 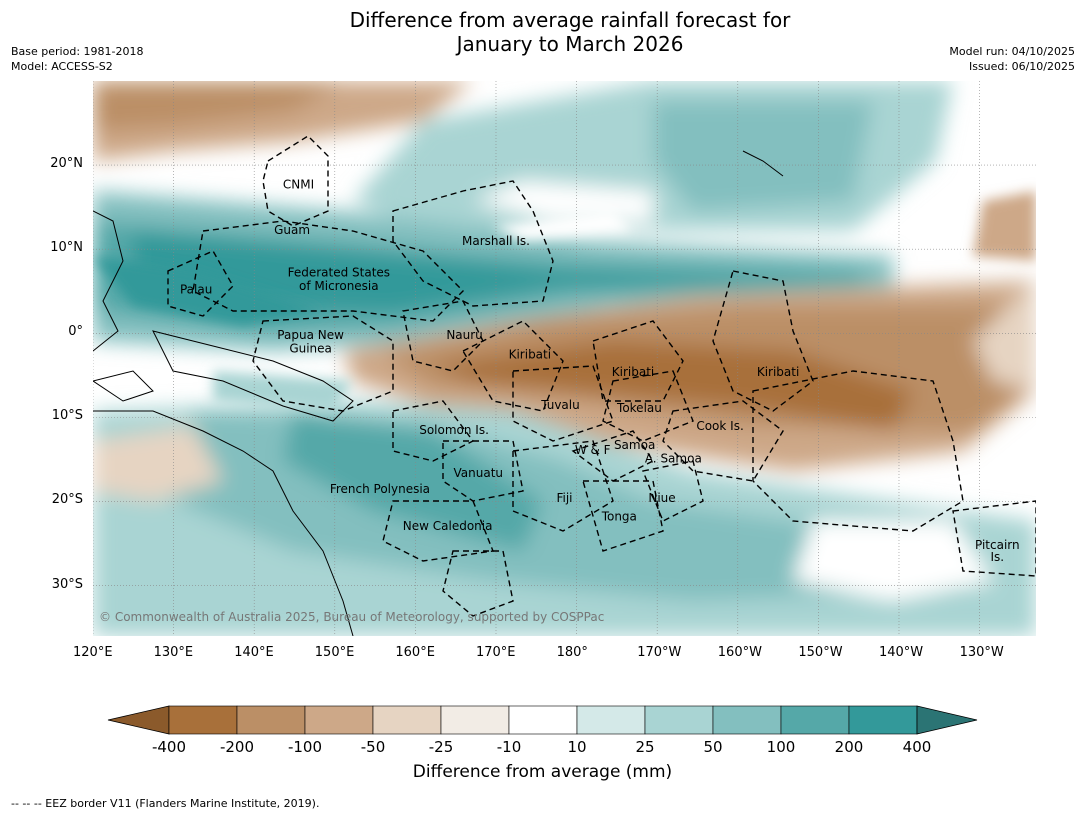 I want to click on place-label: Pitcairn, so click(x=997, y=545).